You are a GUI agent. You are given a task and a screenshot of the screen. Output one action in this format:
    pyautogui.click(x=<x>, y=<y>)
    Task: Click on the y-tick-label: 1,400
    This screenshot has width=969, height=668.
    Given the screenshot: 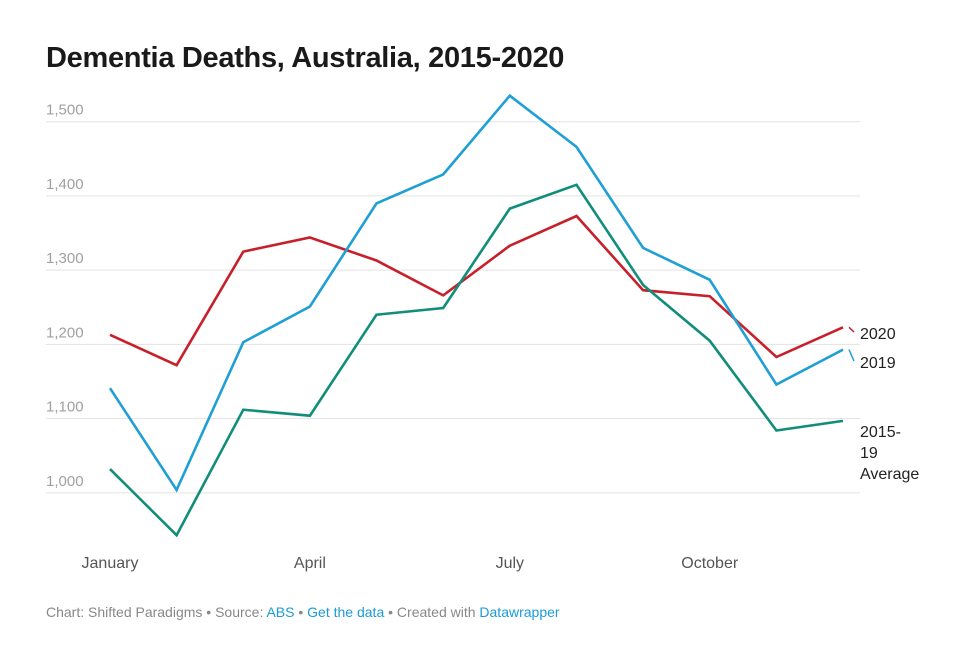 What is the action you would take?
    pyautogui.click(x=65, y=184)
    